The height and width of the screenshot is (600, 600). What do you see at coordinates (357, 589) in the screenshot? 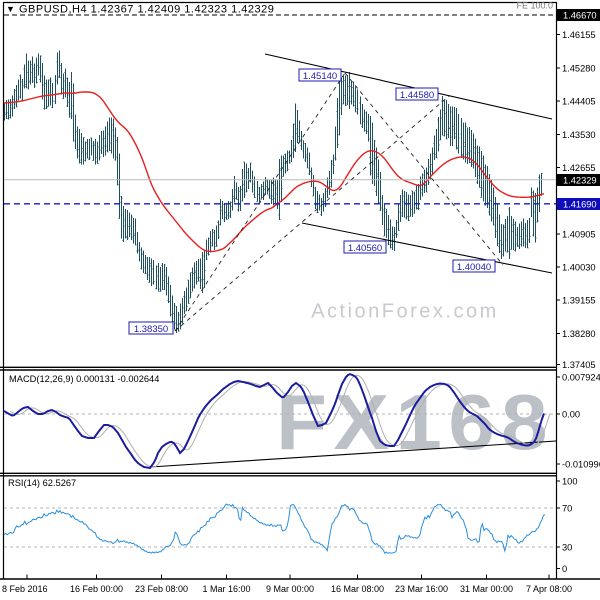
I see `svg-text: 16 Mar 08:00` at bounding box center [357, 589].